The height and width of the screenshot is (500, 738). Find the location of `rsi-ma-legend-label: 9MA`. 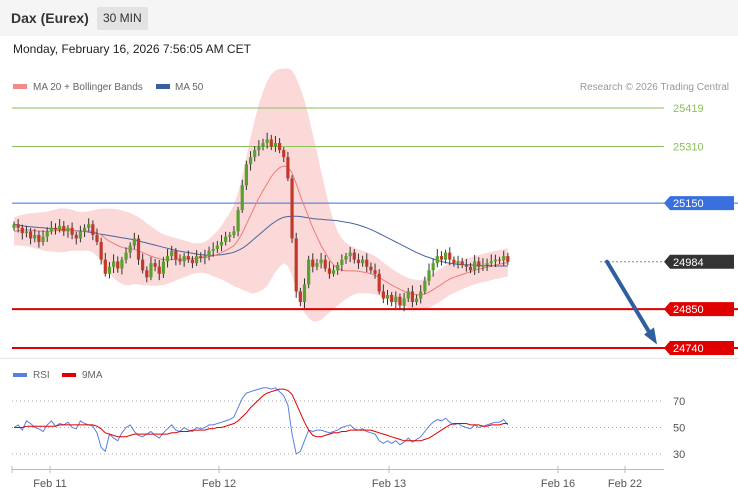

rsi-ma-legend-label: 9MA is located at coordinates (92, 375).